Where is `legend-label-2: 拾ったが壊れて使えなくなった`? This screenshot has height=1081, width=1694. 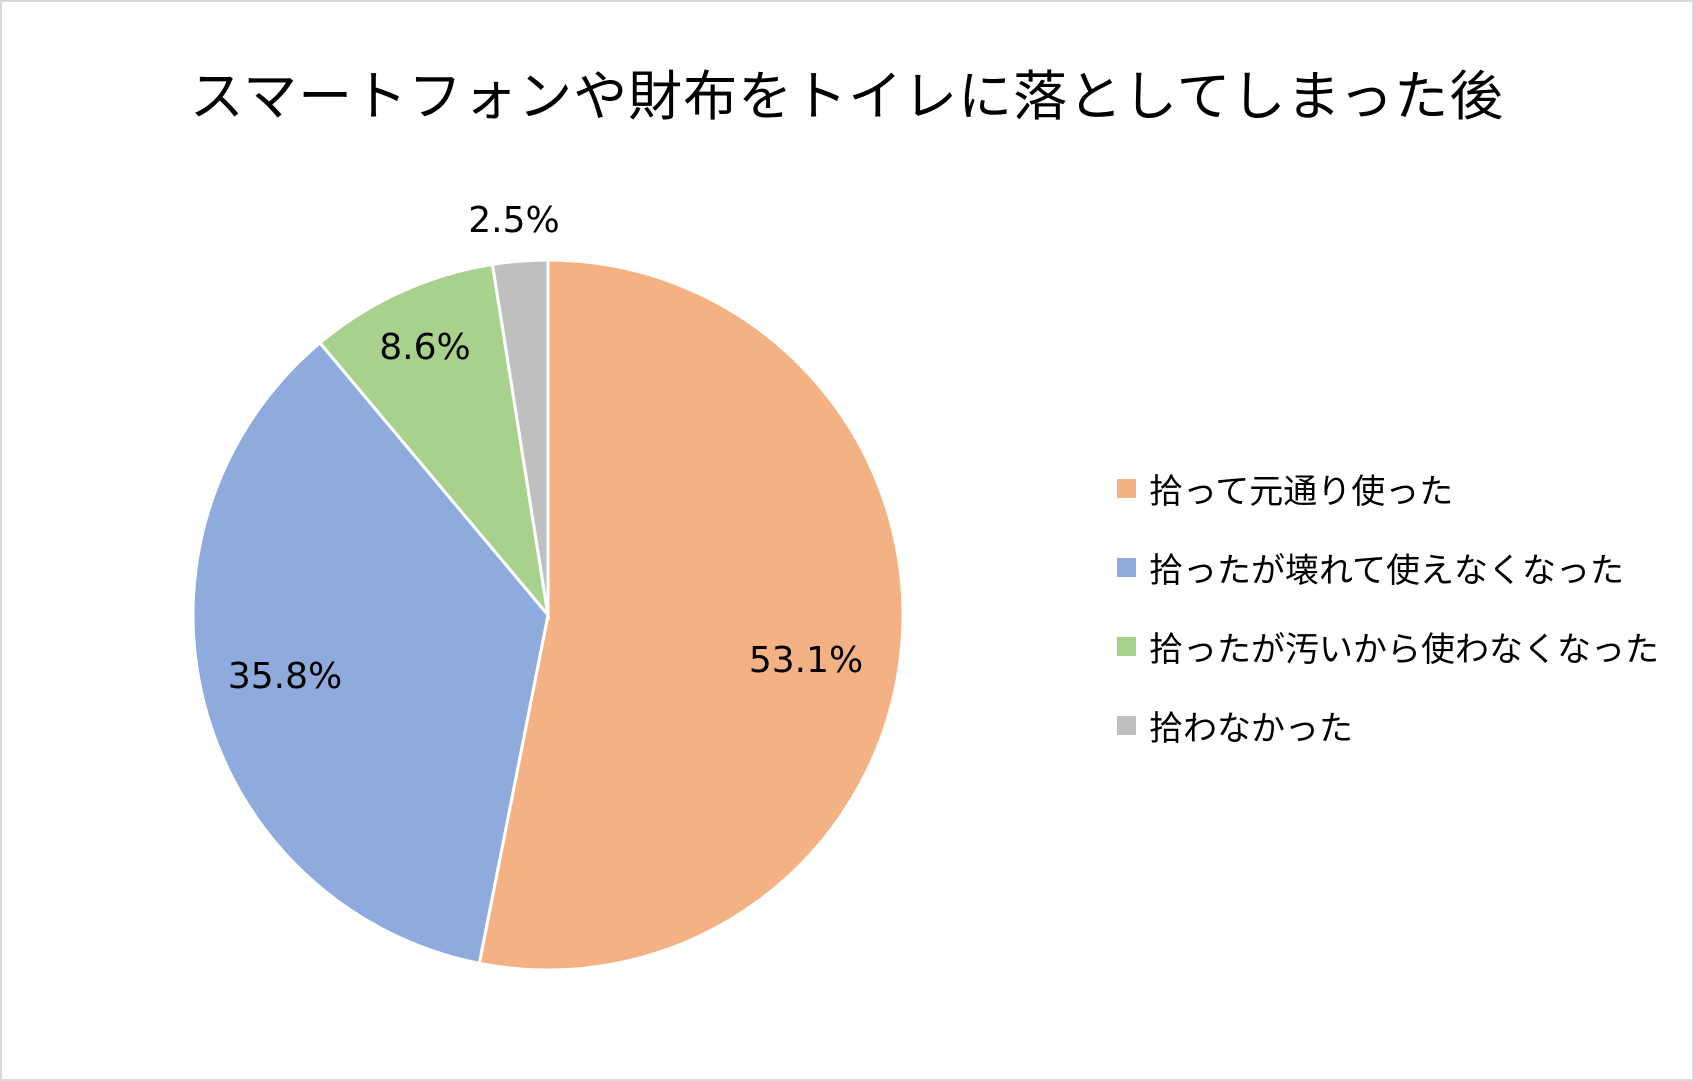
legend-label-2: 拾ったが壊れて使えなくなった is located at coordinates (1386, 570).